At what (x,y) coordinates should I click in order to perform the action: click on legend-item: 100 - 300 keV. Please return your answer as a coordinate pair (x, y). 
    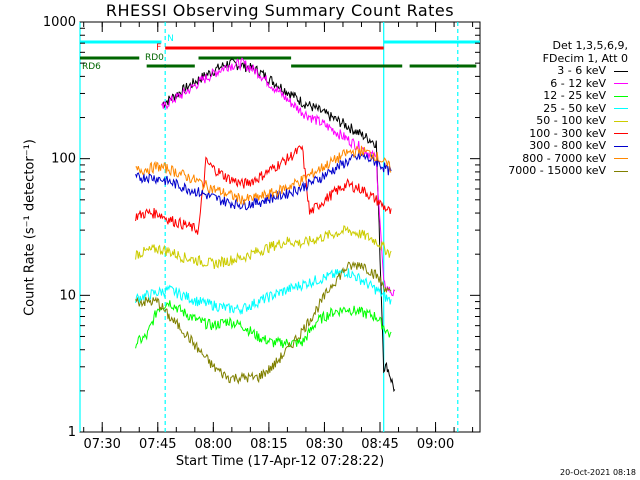
    Looking at the image, I should click on (568, 133).